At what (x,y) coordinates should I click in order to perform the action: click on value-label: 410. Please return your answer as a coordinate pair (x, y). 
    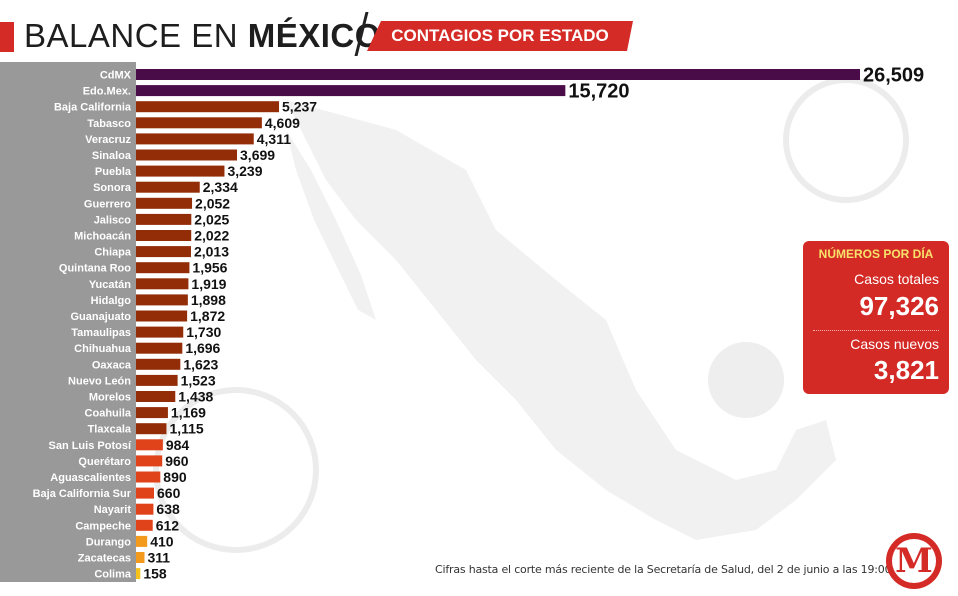
    Looking at the image, I should click on (162, 541).